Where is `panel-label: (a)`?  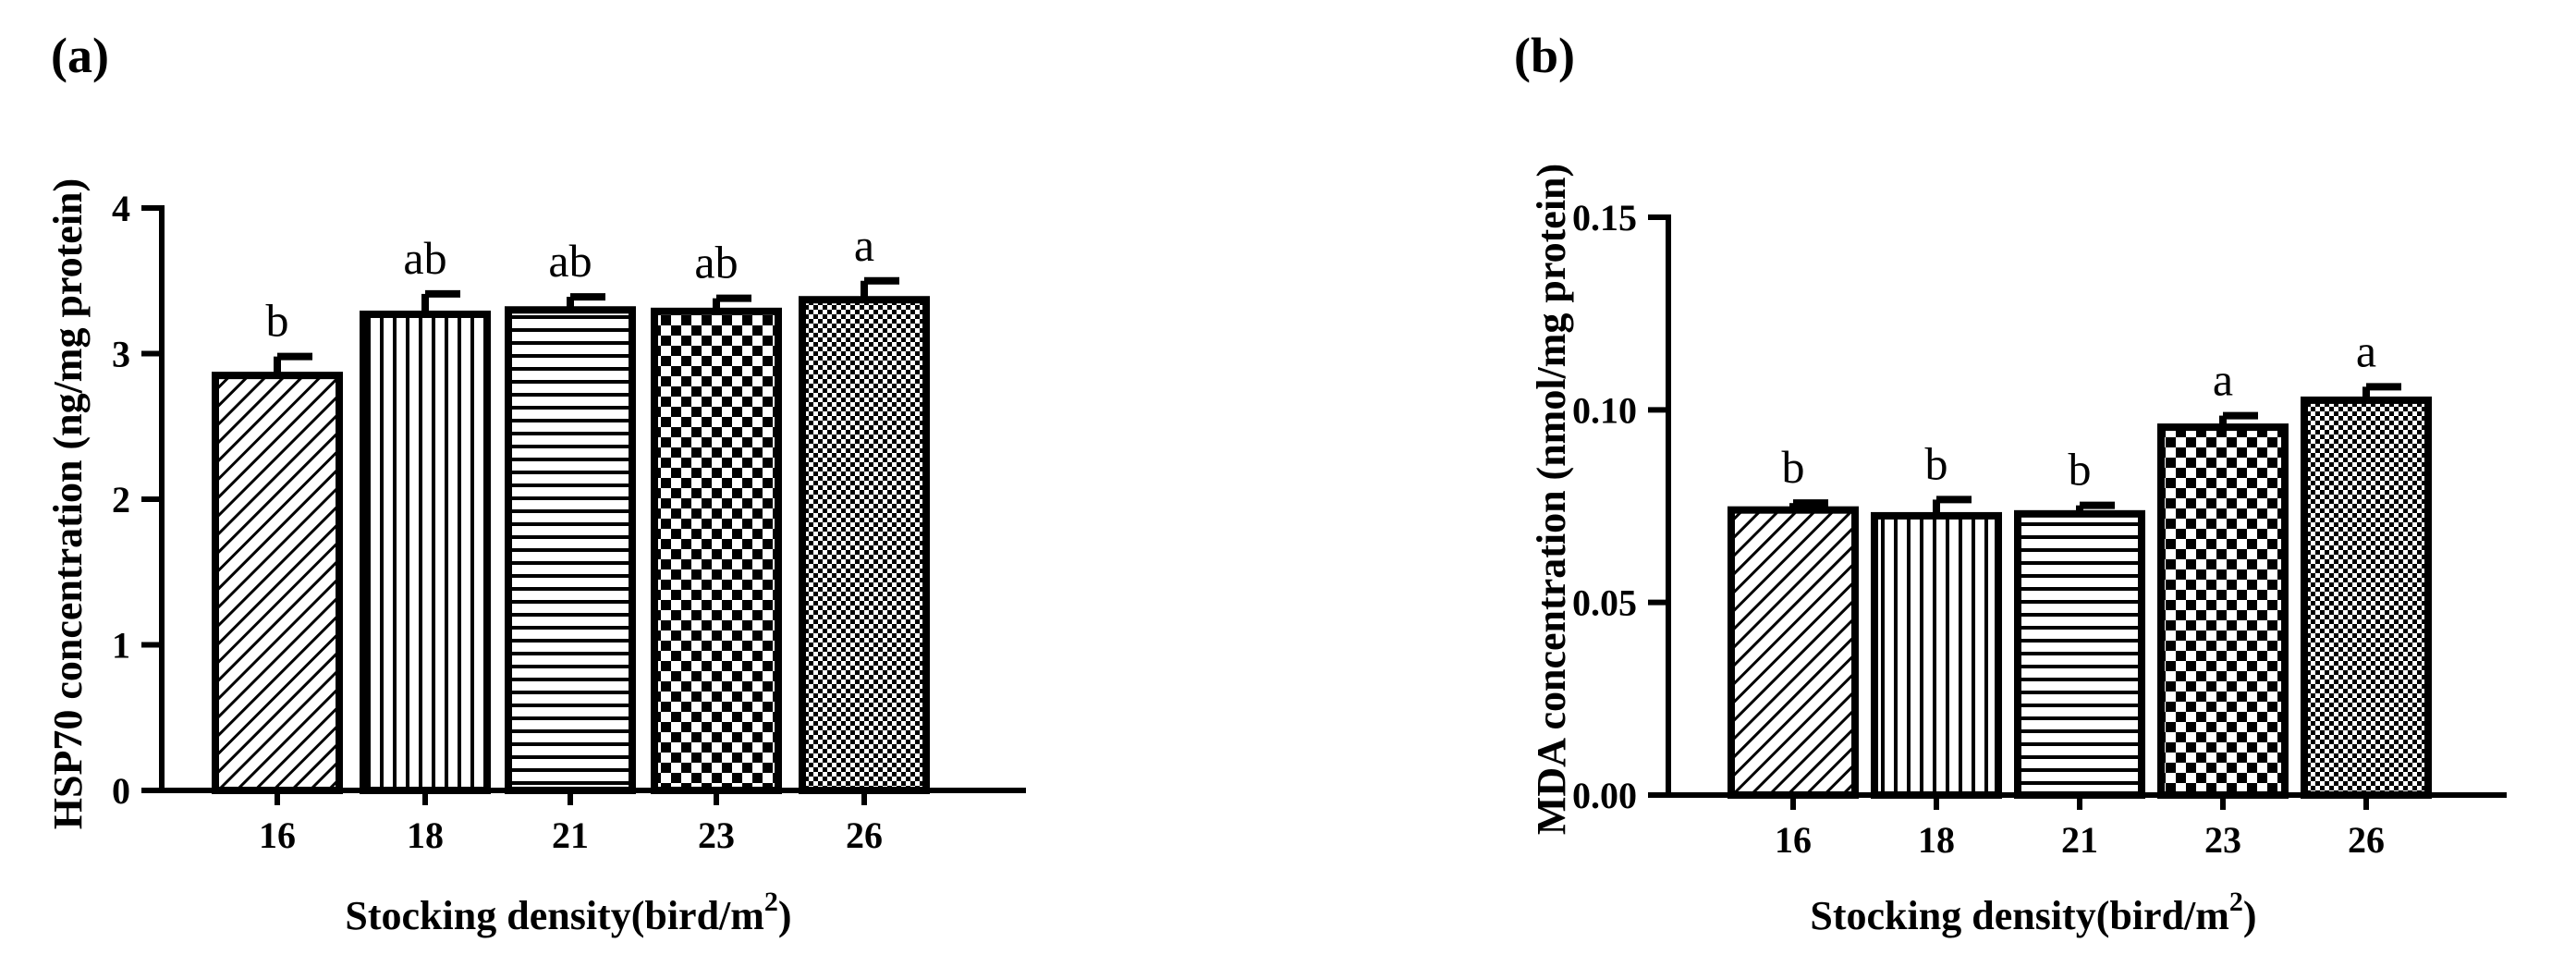 panel-label: (a) is located at coordinates (80, 56).